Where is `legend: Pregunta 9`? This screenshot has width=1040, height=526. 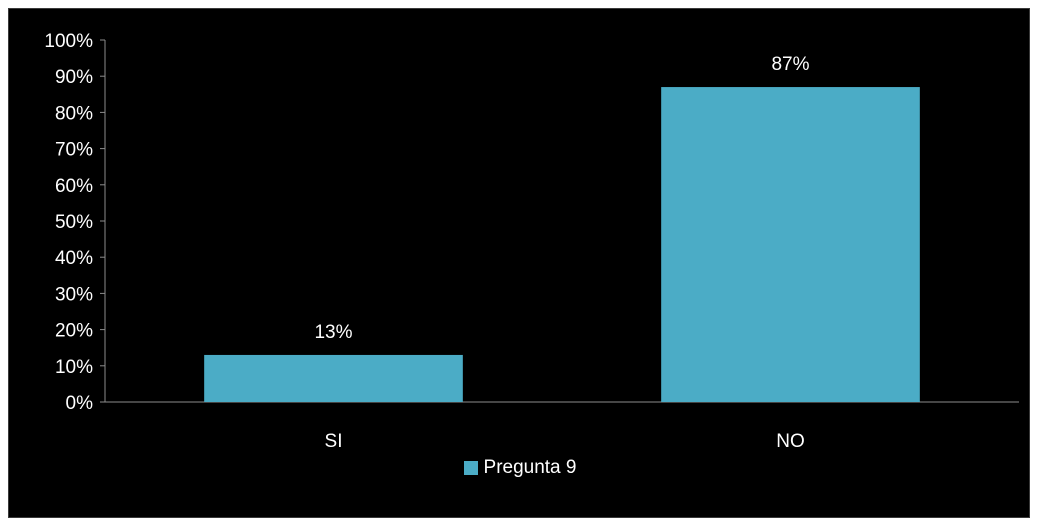
legend: Pregunta 9 is located at coordinates (520, 468).